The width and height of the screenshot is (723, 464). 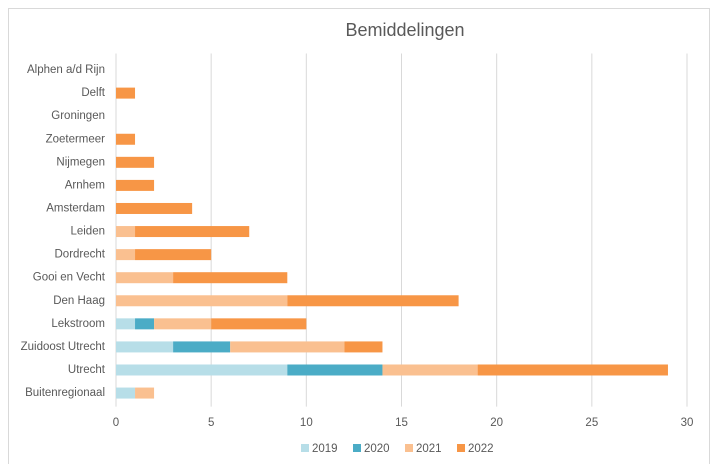 I want to click on y-tick-label: Utrecht, so click(x=87, y=370).